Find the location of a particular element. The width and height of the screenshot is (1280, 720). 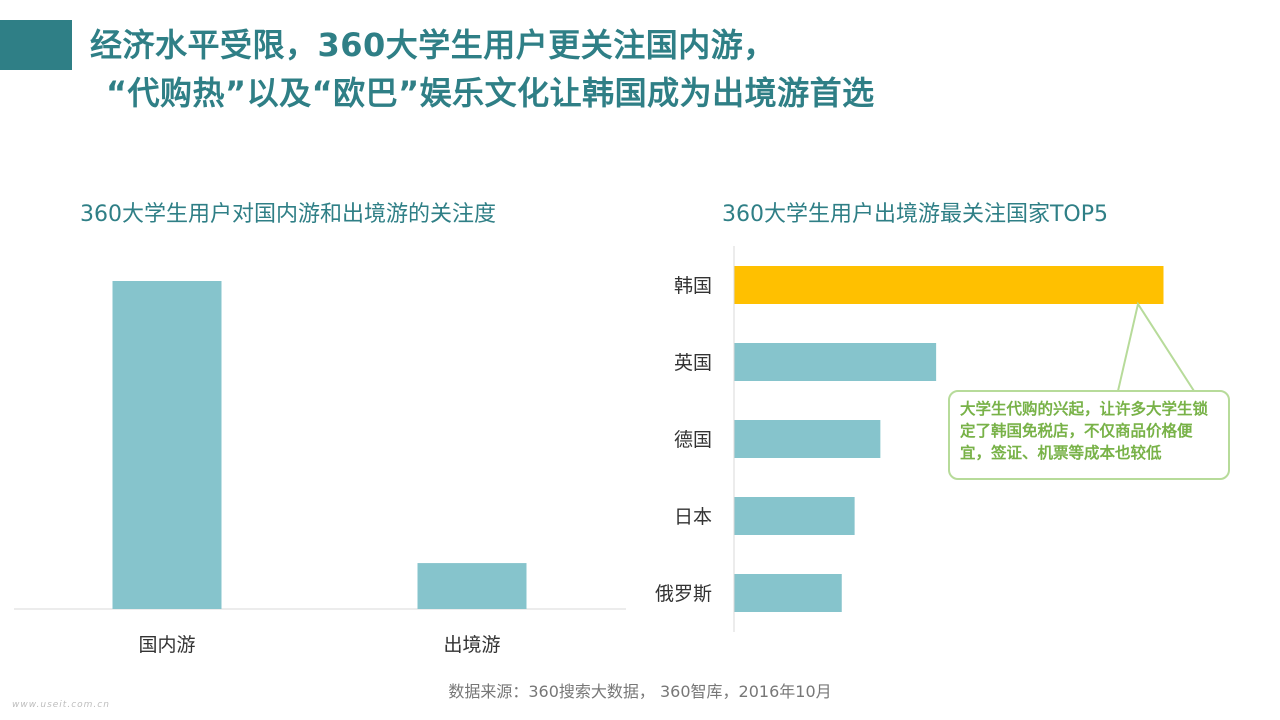

title-accent-block is located at coordinates (36, 45).